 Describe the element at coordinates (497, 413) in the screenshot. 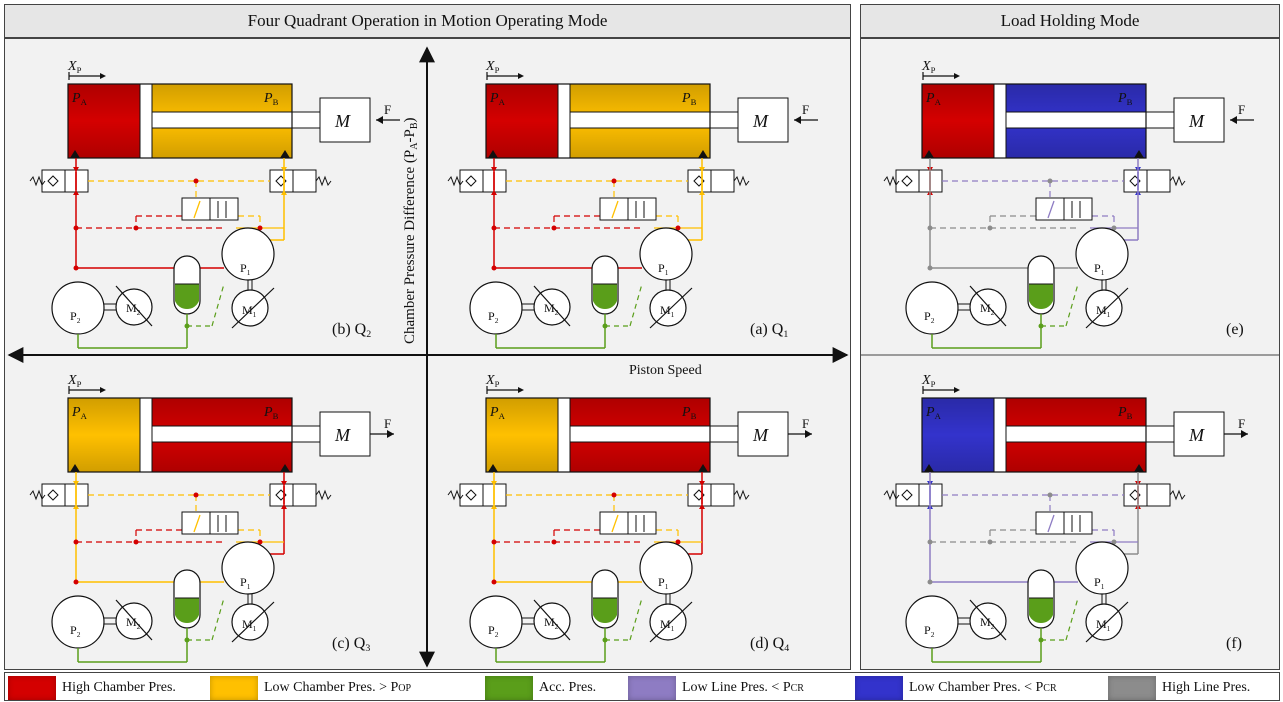

I see `pa-label: PA` at that location.